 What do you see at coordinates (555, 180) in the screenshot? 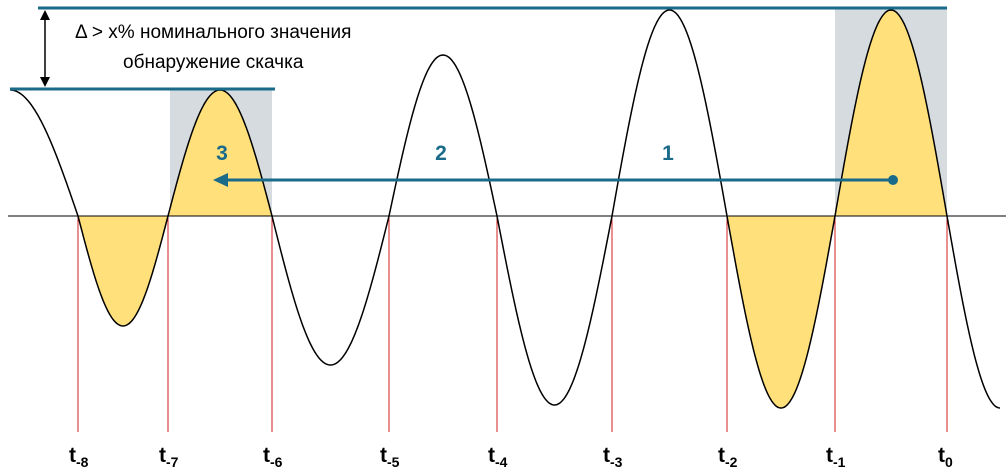
I see `shift-arrow` at bounding box center [555, 180].